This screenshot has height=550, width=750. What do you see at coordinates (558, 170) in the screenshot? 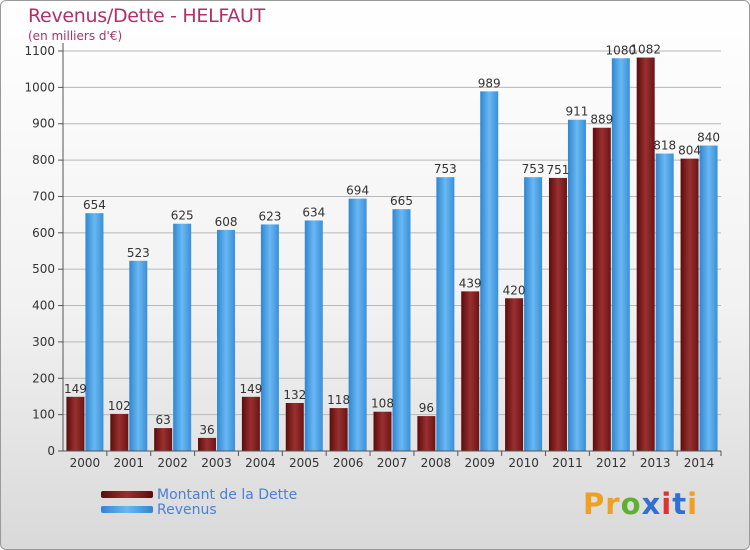
I see `data-label-dette: 751` at bounding box center [558, 170].